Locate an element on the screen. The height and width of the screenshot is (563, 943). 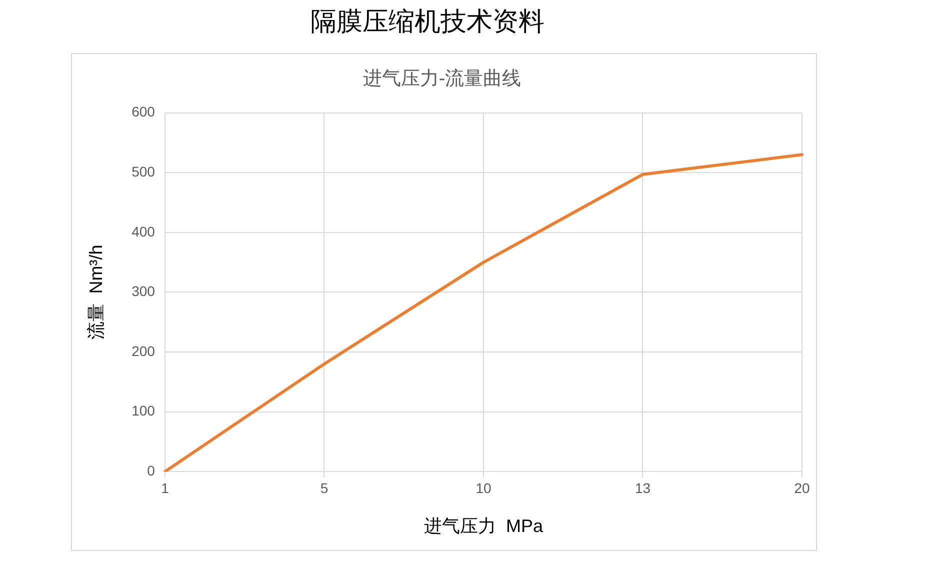
y-tick-label: 200 is located at coordinates (144, 350).